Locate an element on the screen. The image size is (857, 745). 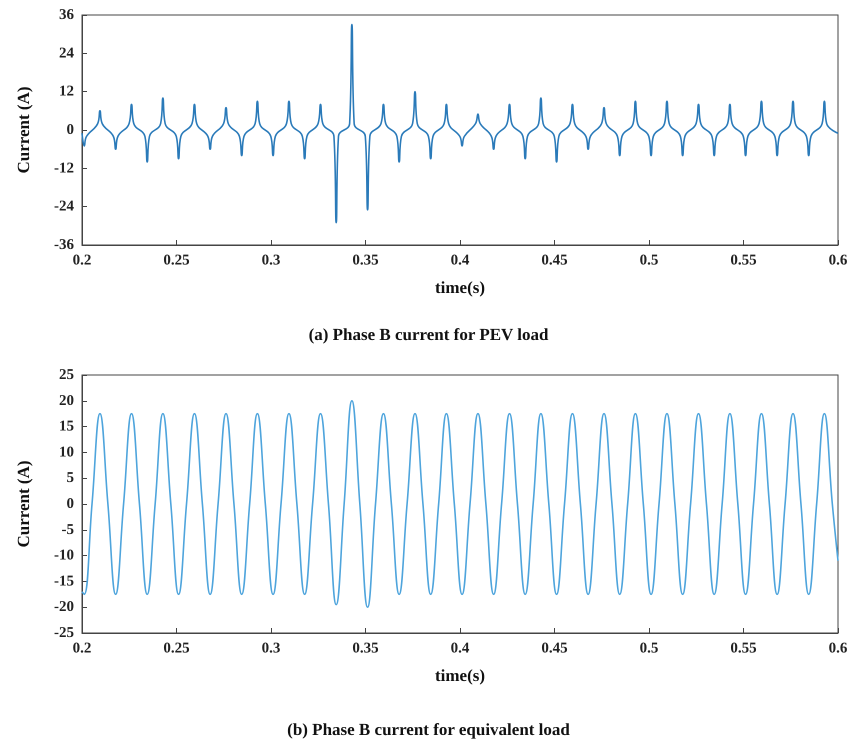
y-tick-label: -24 is located at coordinates (64, 206).